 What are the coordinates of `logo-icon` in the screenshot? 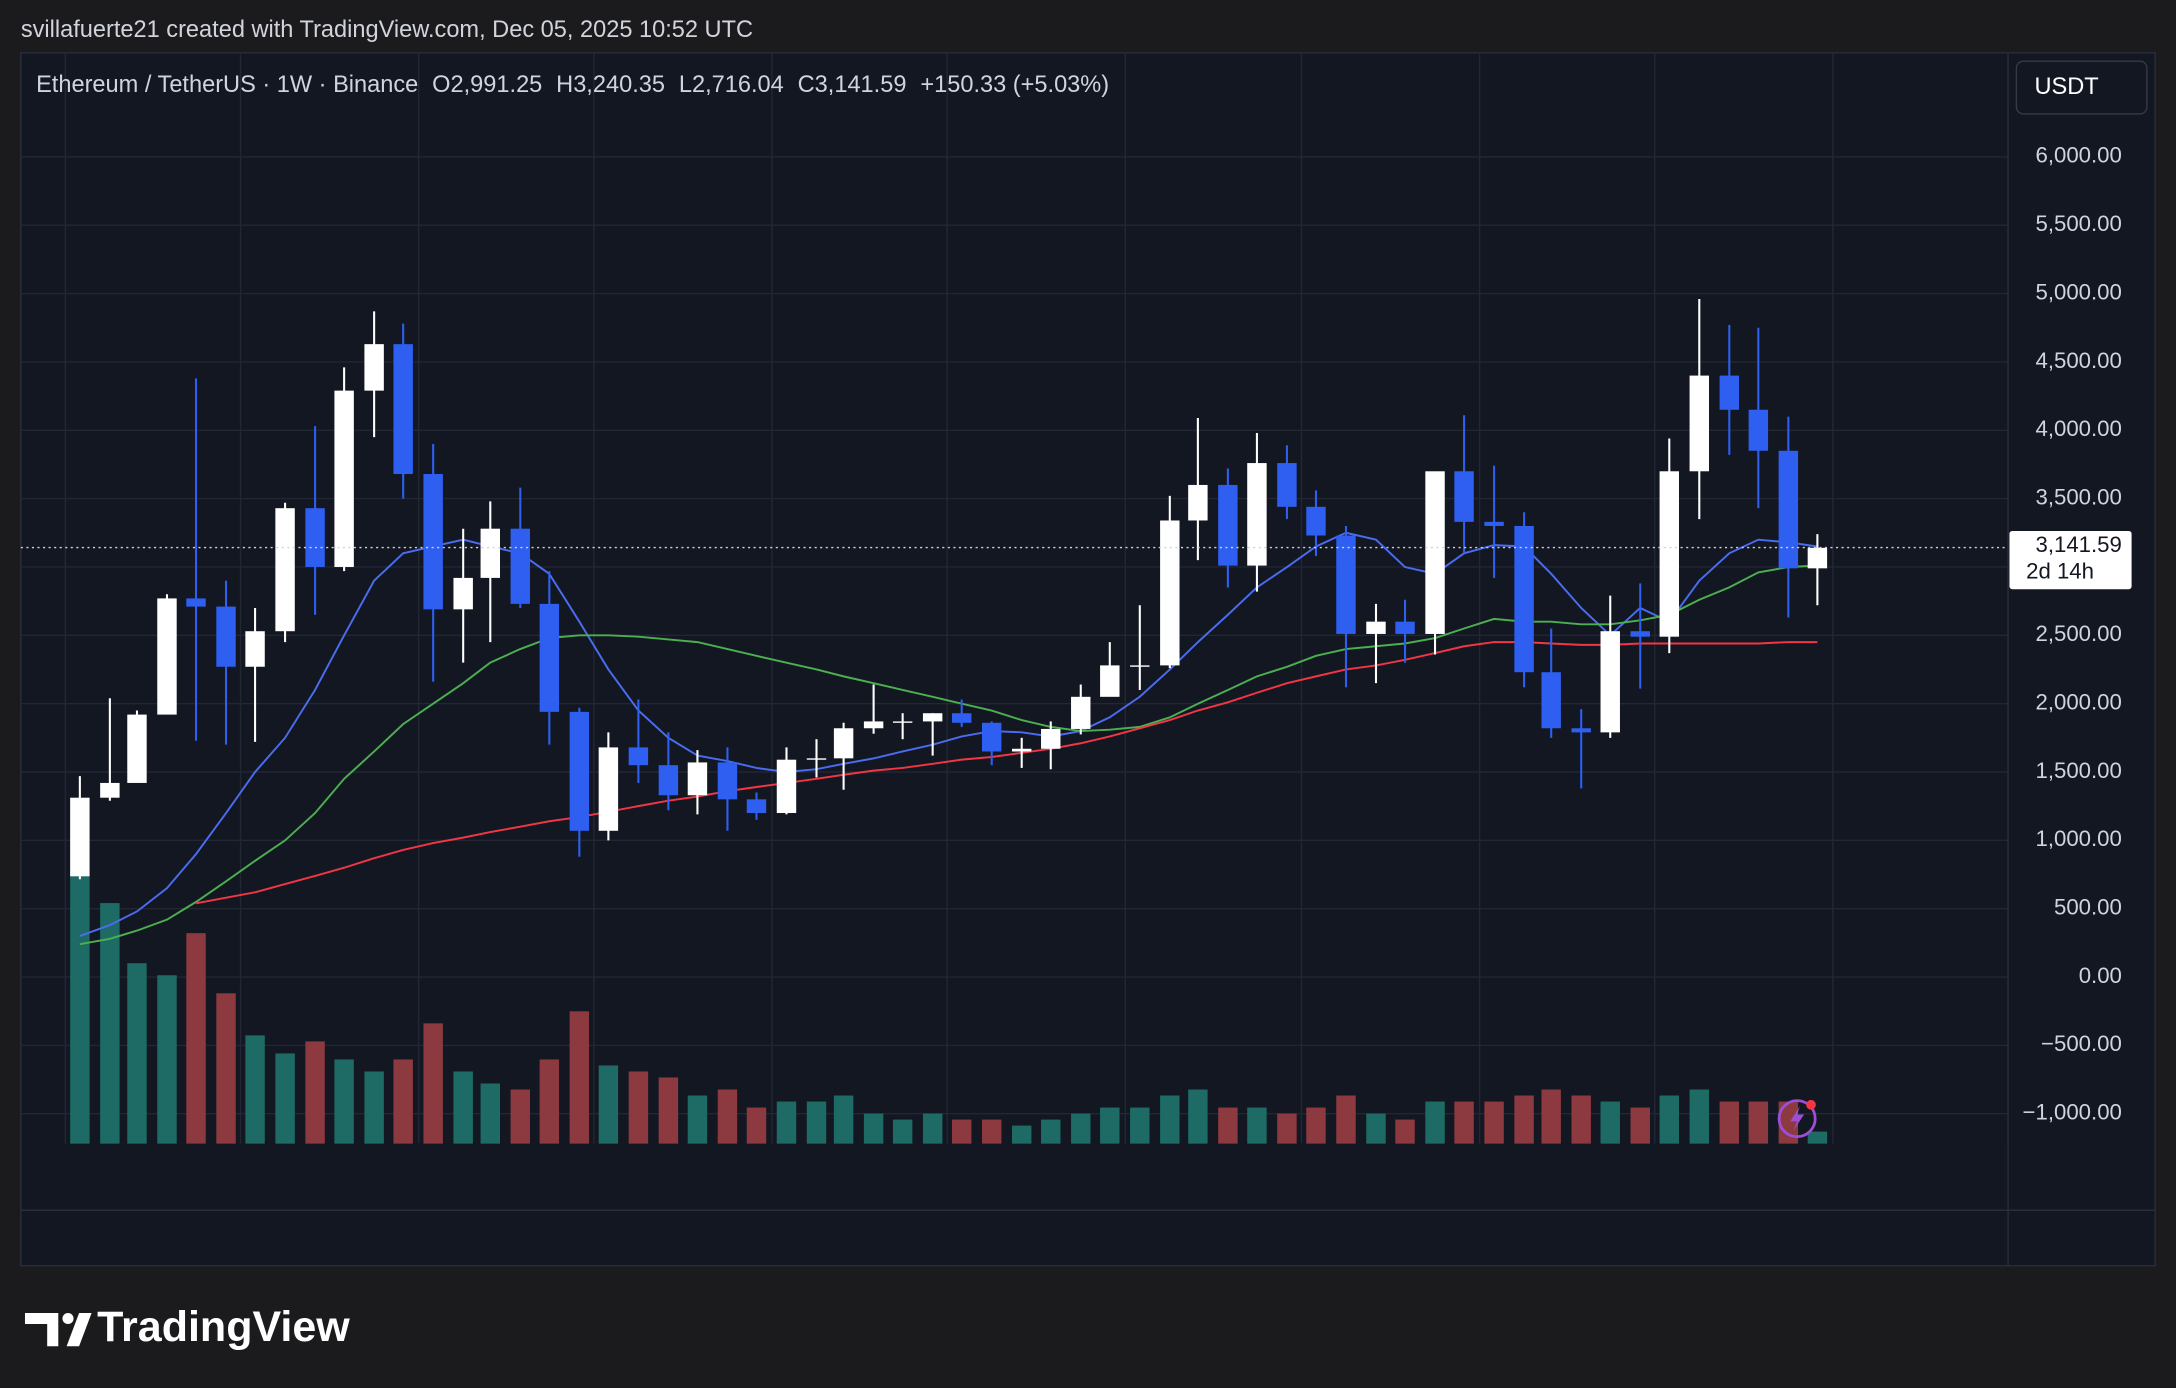 It's located at (58, 1329).